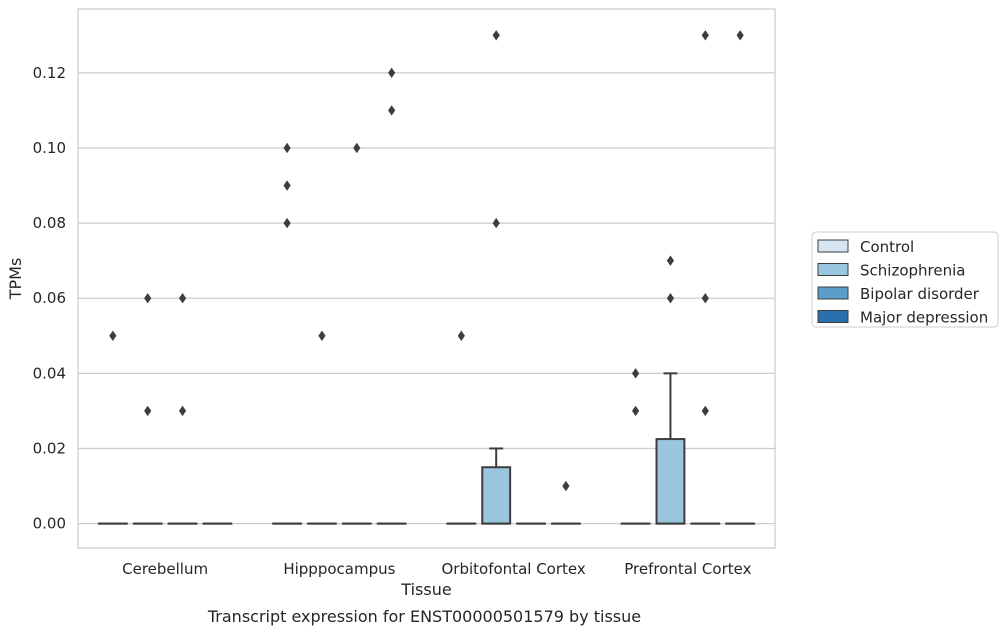  Describe the element at coordinates (514, 569) in the screenshot. I see `x-tick-label: Orbitofontal Cortex` at that location.